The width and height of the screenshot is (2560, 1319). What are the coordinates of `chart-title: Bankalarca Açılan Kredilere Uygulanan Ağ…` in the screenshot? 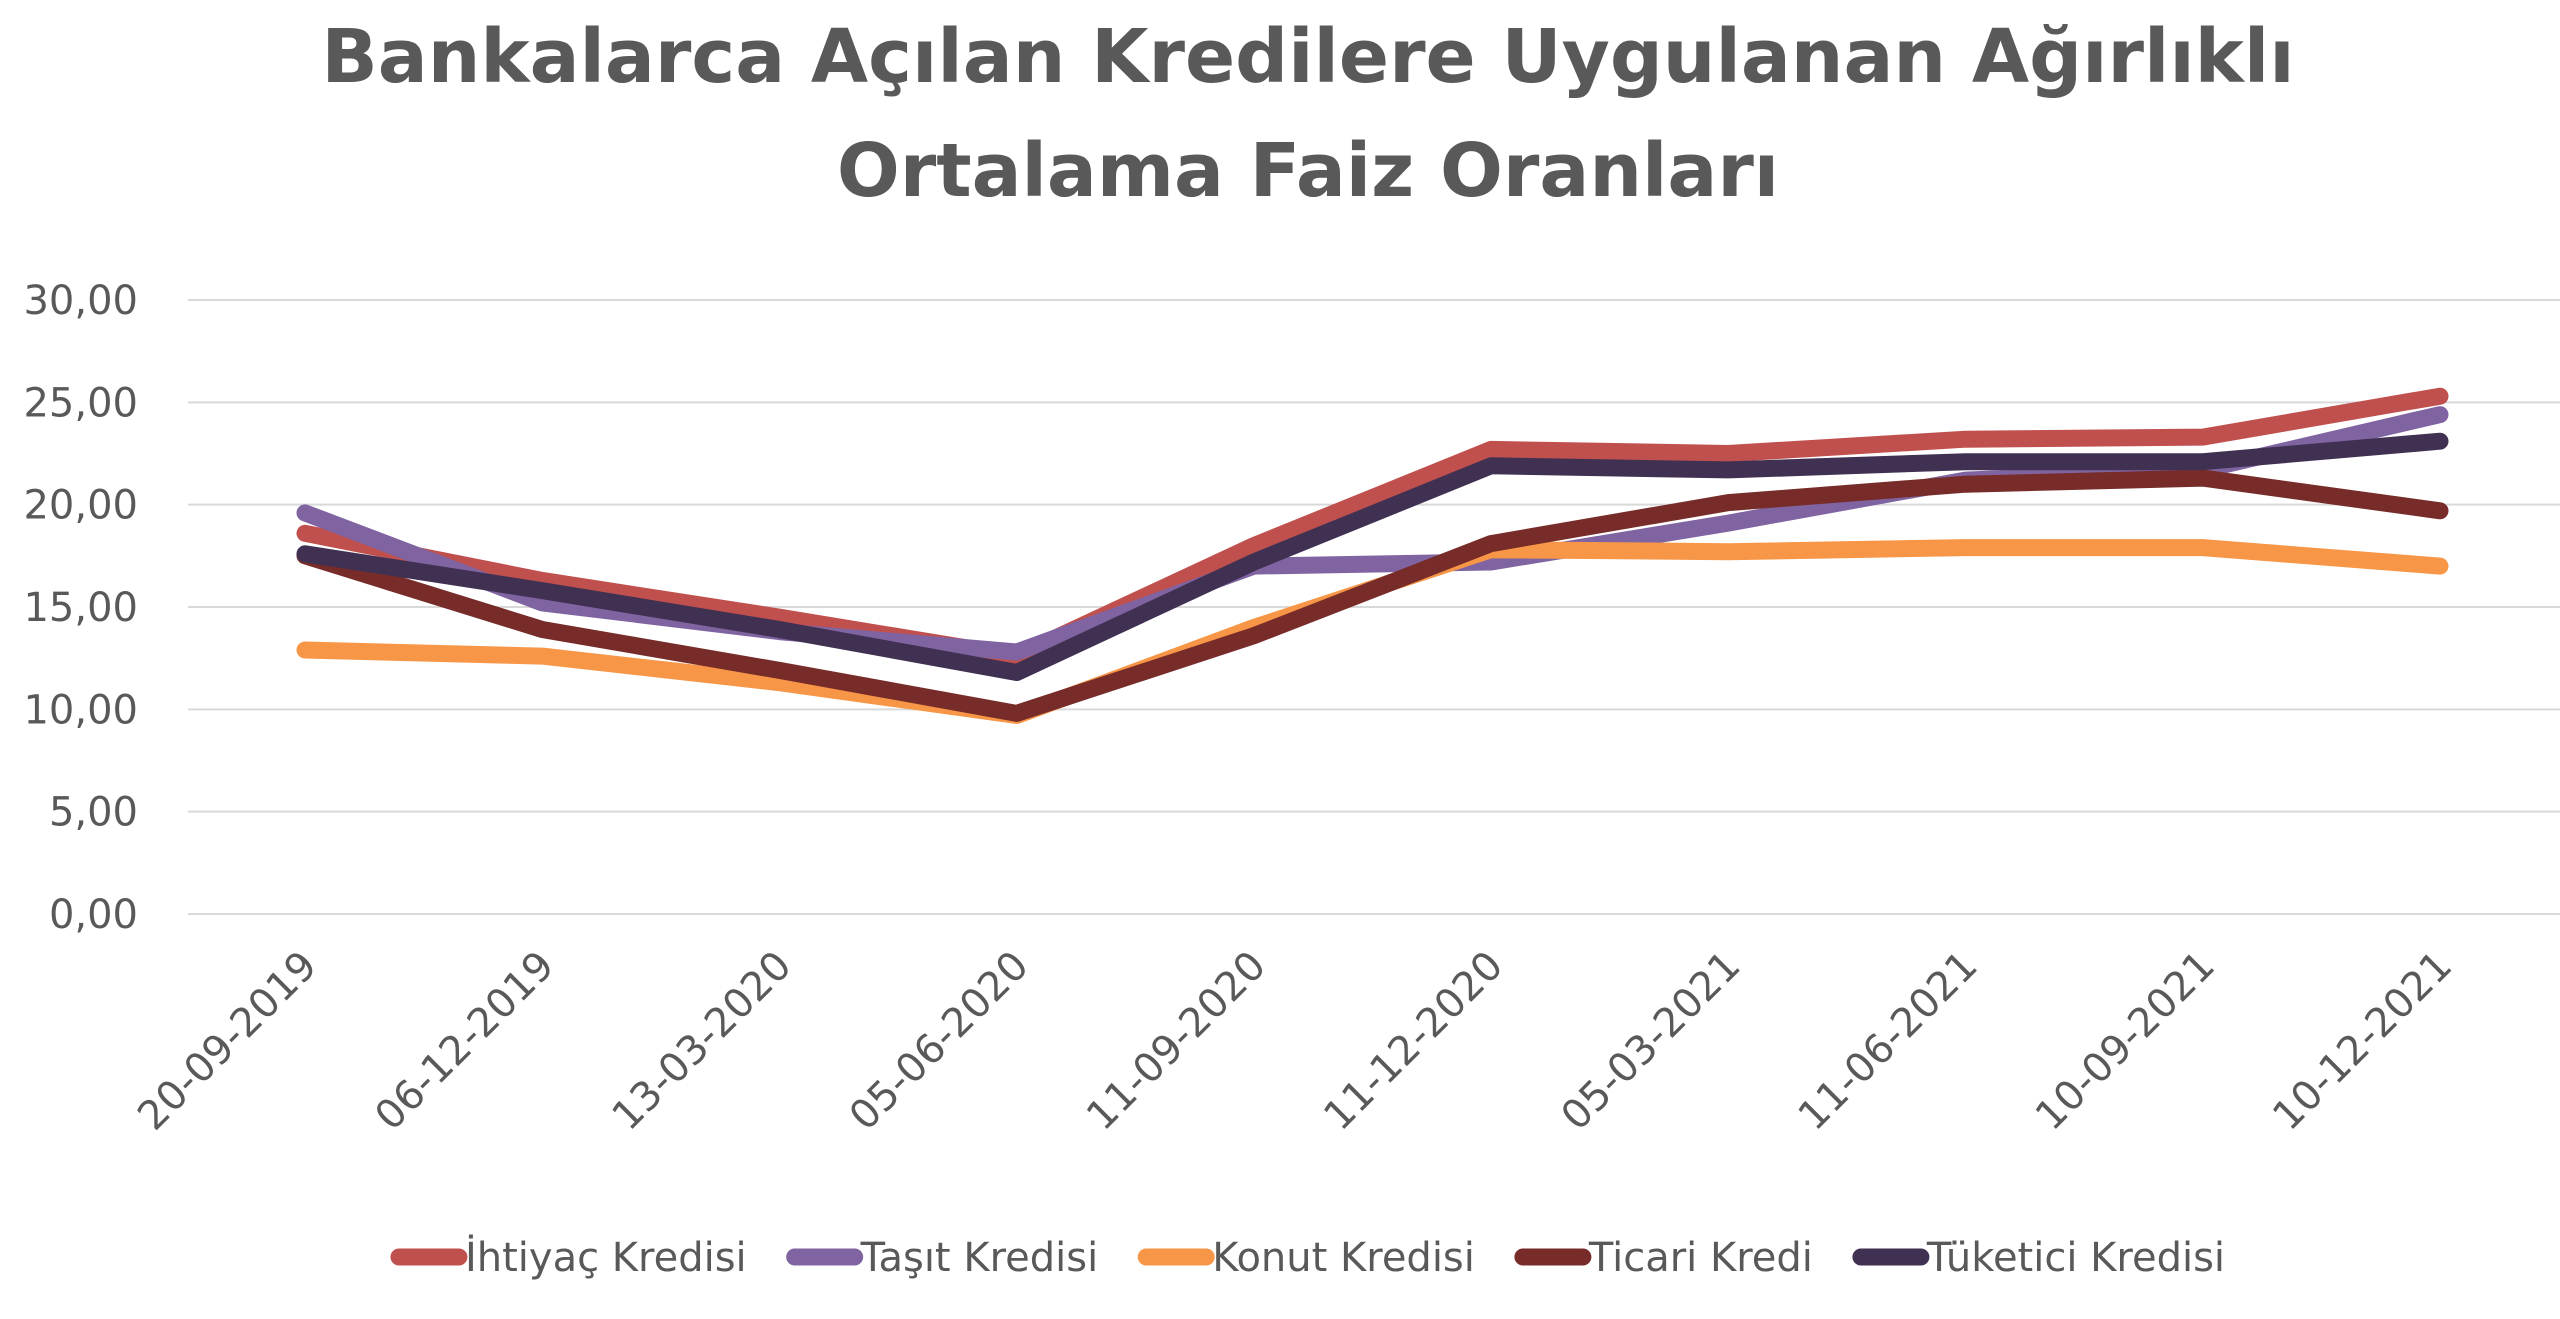 It's located at (1307, 114).